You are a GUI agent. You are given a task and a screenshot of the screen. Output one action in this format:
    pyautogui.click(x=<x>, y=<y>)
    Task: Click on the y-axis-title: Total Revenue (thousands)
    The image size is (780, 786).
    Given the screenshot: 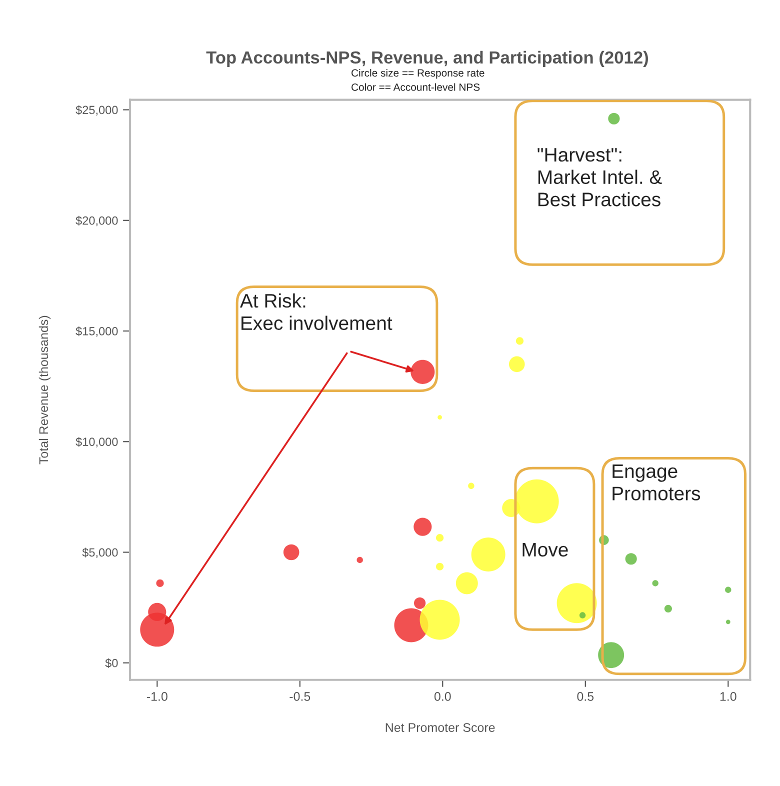 What is the action you would take?
    pyautogui.click(x=44, y=390)
    